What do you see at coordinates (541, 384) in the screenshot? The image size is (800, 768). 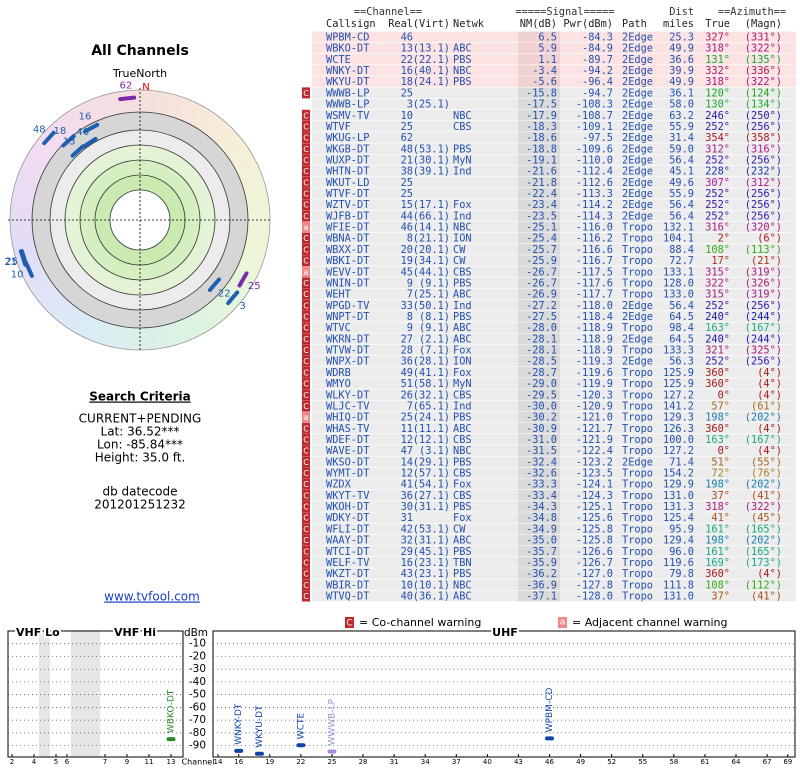 I see `table-cell: -29.0` at bounding box center [541, 384].